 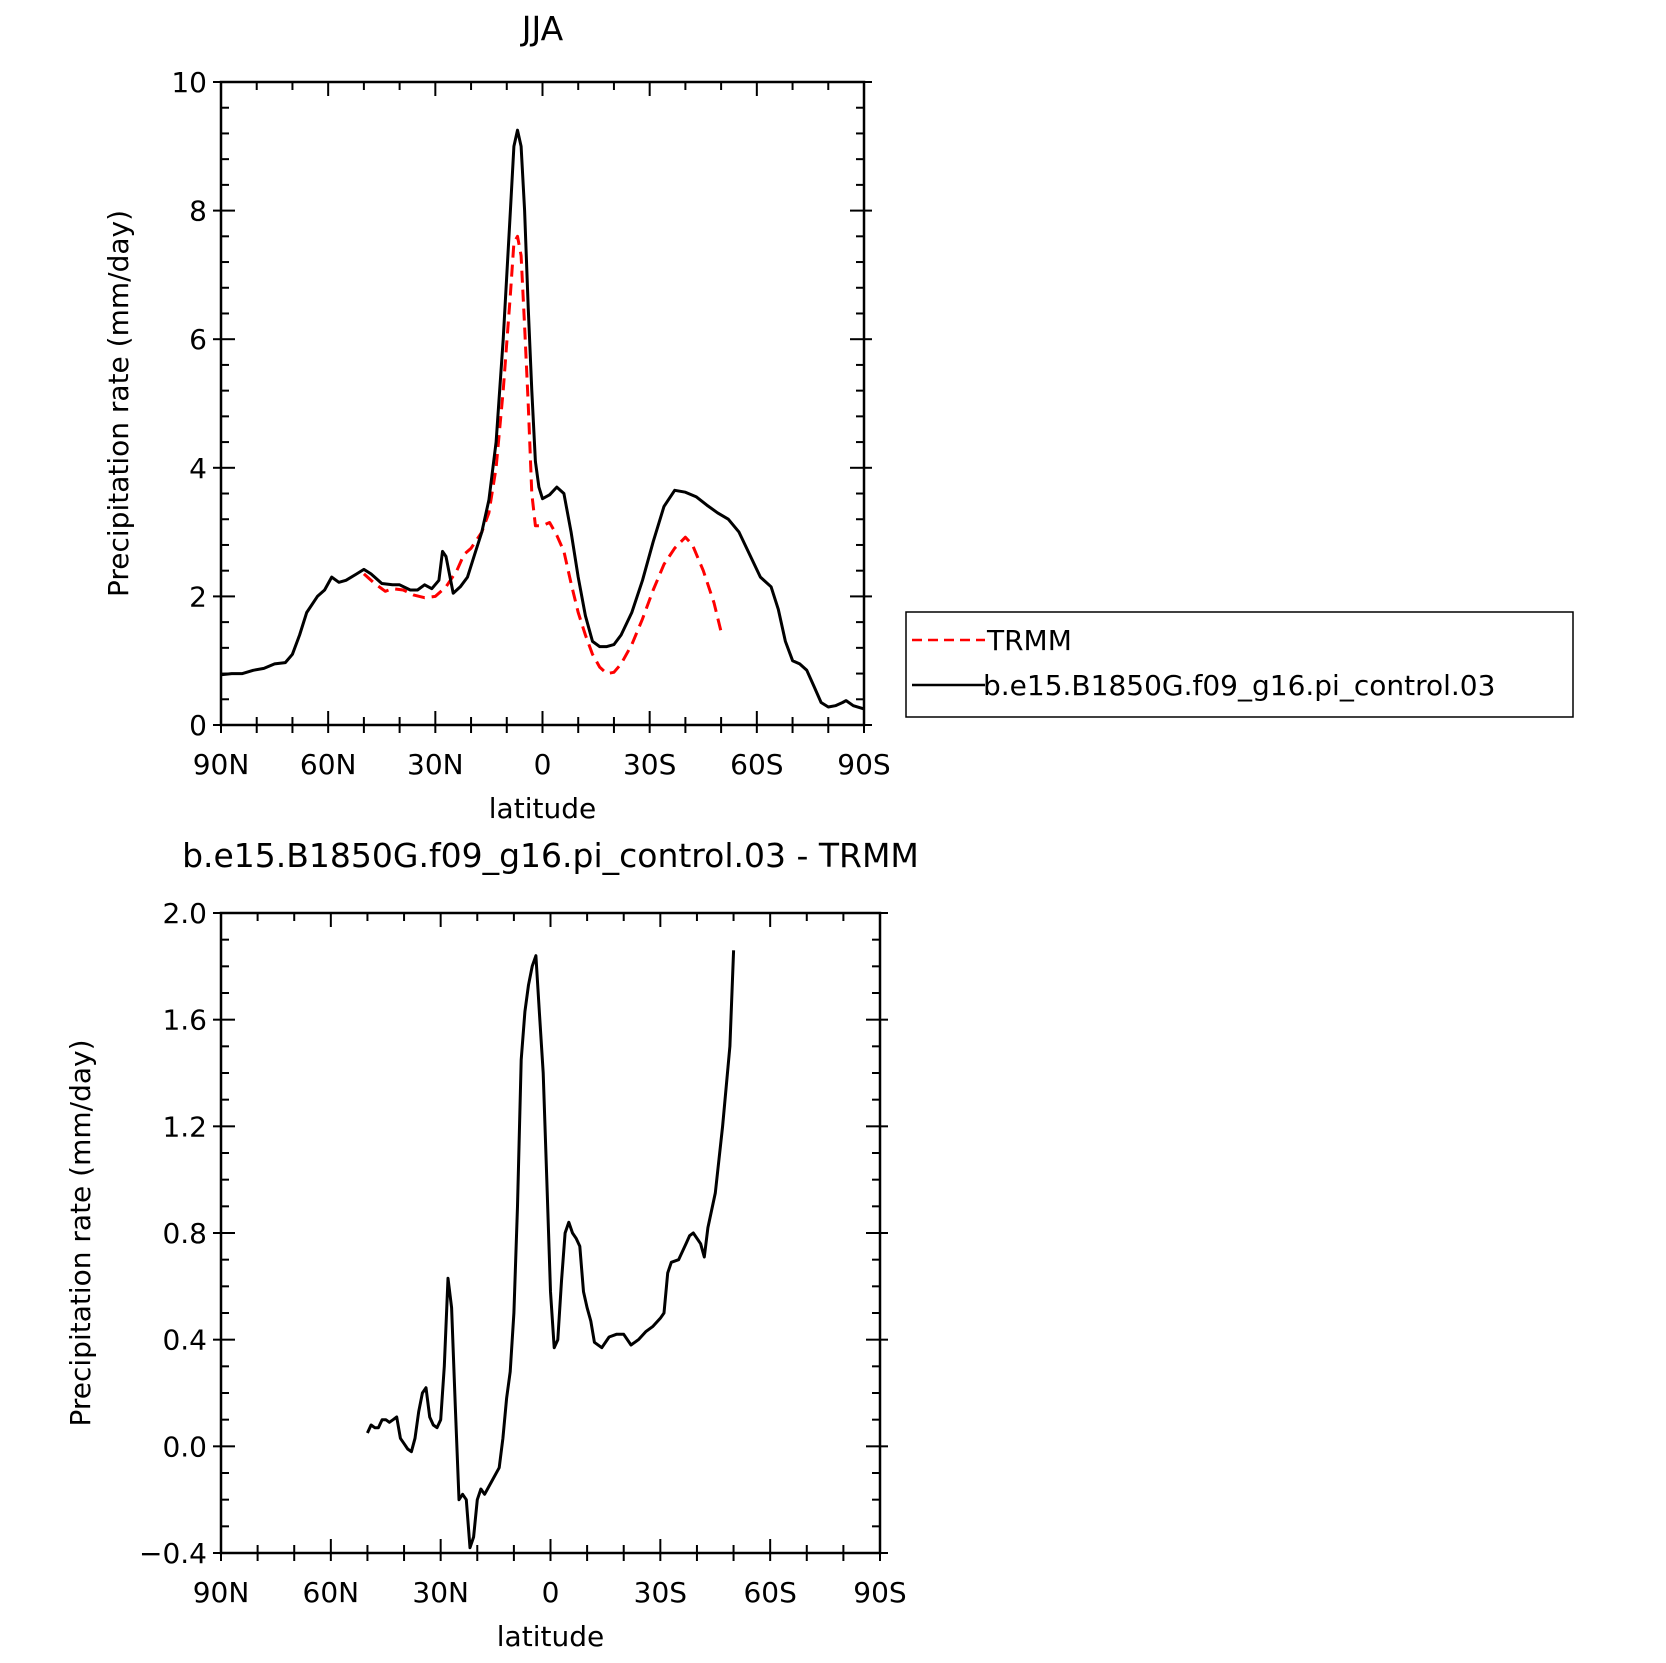 What do you see at coordinates (173, 1553) in the screenshot?
I see `y-tick-label: −0.4` at bounding box center [173, 1553].